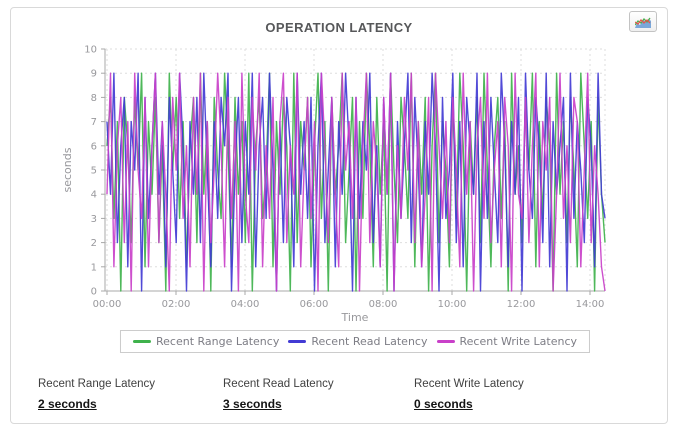 The width and height of the screenshot is (675, 431). Describe the element at coordinates (452, 304) in the screenshot. I see `svg-text: 10:00` at that location.